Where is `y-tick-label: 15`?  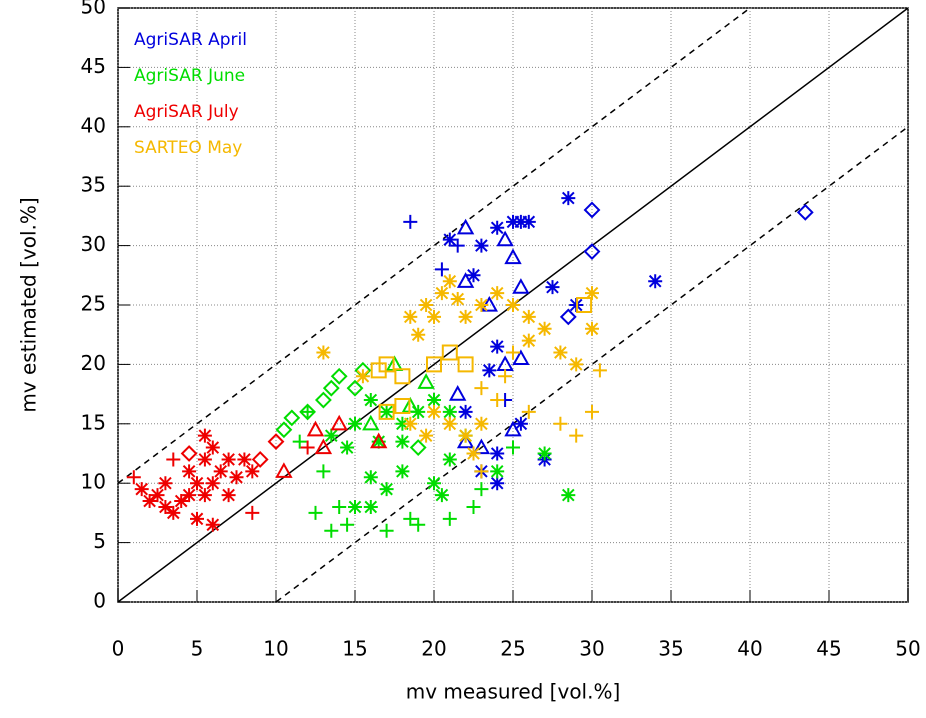
y-tick-label: 15 is located at coordinates (93, 422).